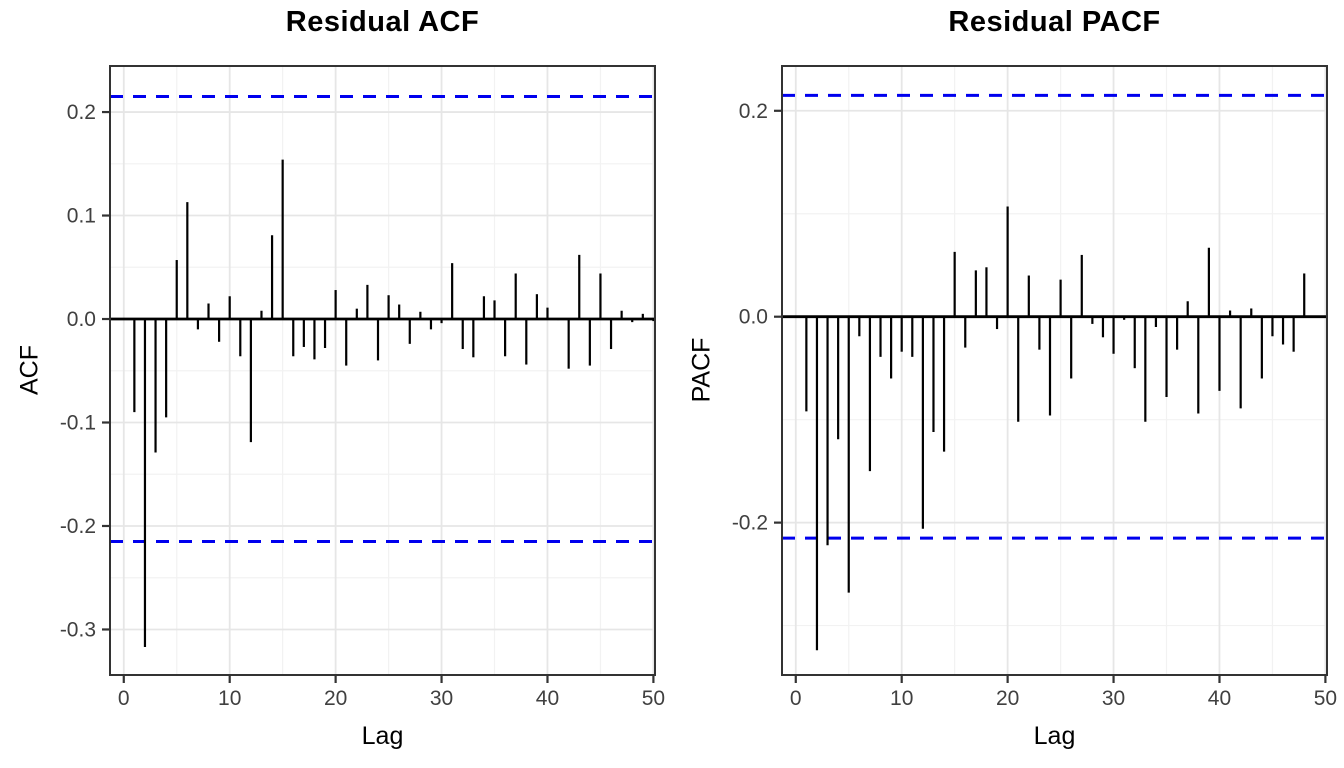  I want to click on y-axis-title-pacf: PACF, so click(701, 370).